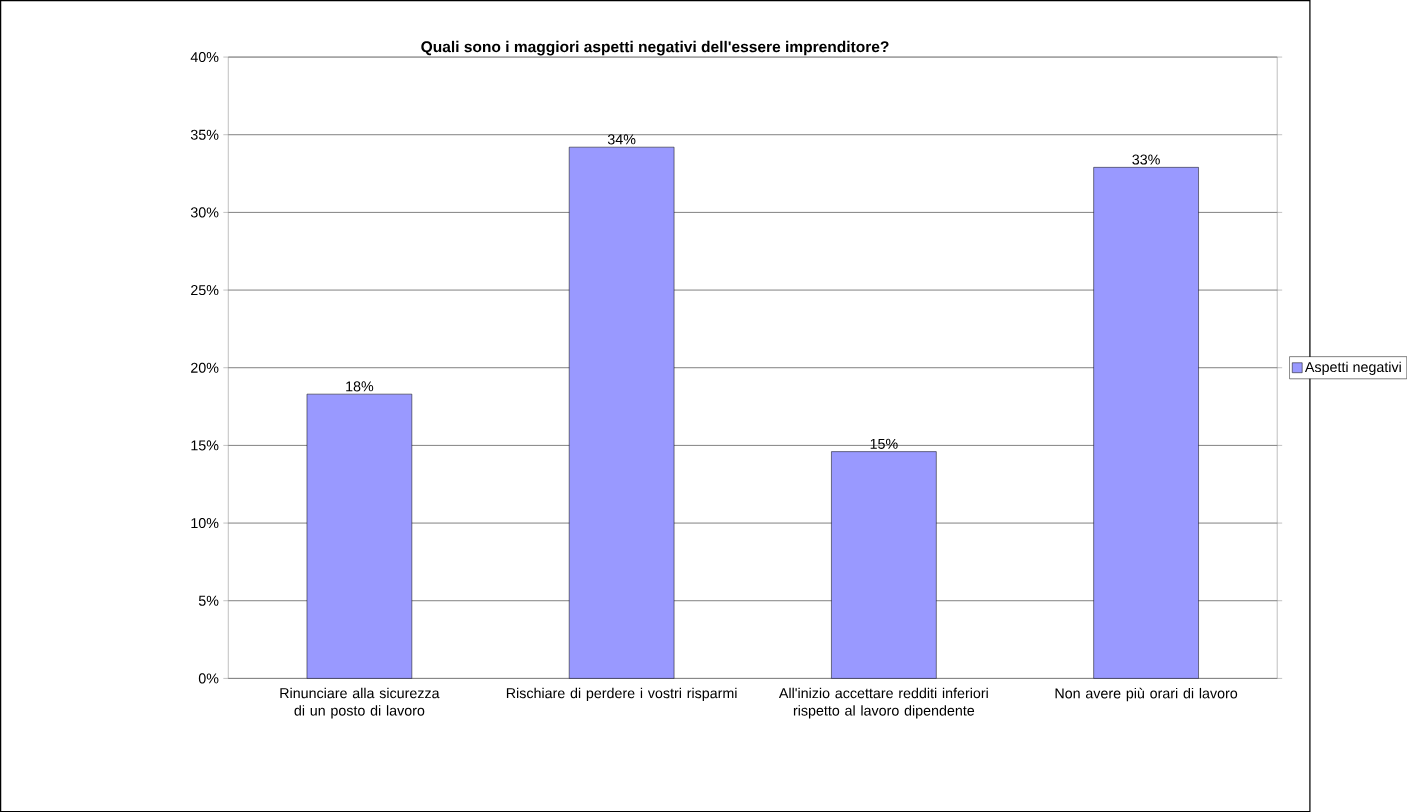 This screenshot has height=812, width=1407. I want to click on data-label: 34%, so click(621, 139).